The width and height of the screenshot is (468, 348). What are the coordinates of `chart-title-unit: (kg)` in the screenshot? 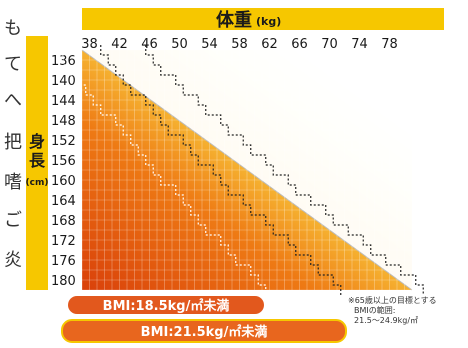 It's located at (268, 21).